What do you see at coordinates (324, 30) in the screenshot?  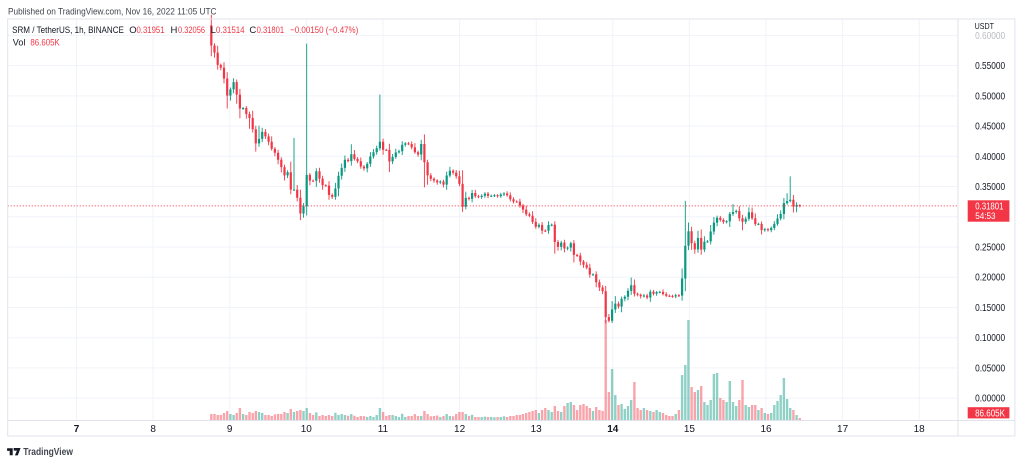 I see `svg-text: −0.00150 (−0.47%)` at bounding box center [324, 30].